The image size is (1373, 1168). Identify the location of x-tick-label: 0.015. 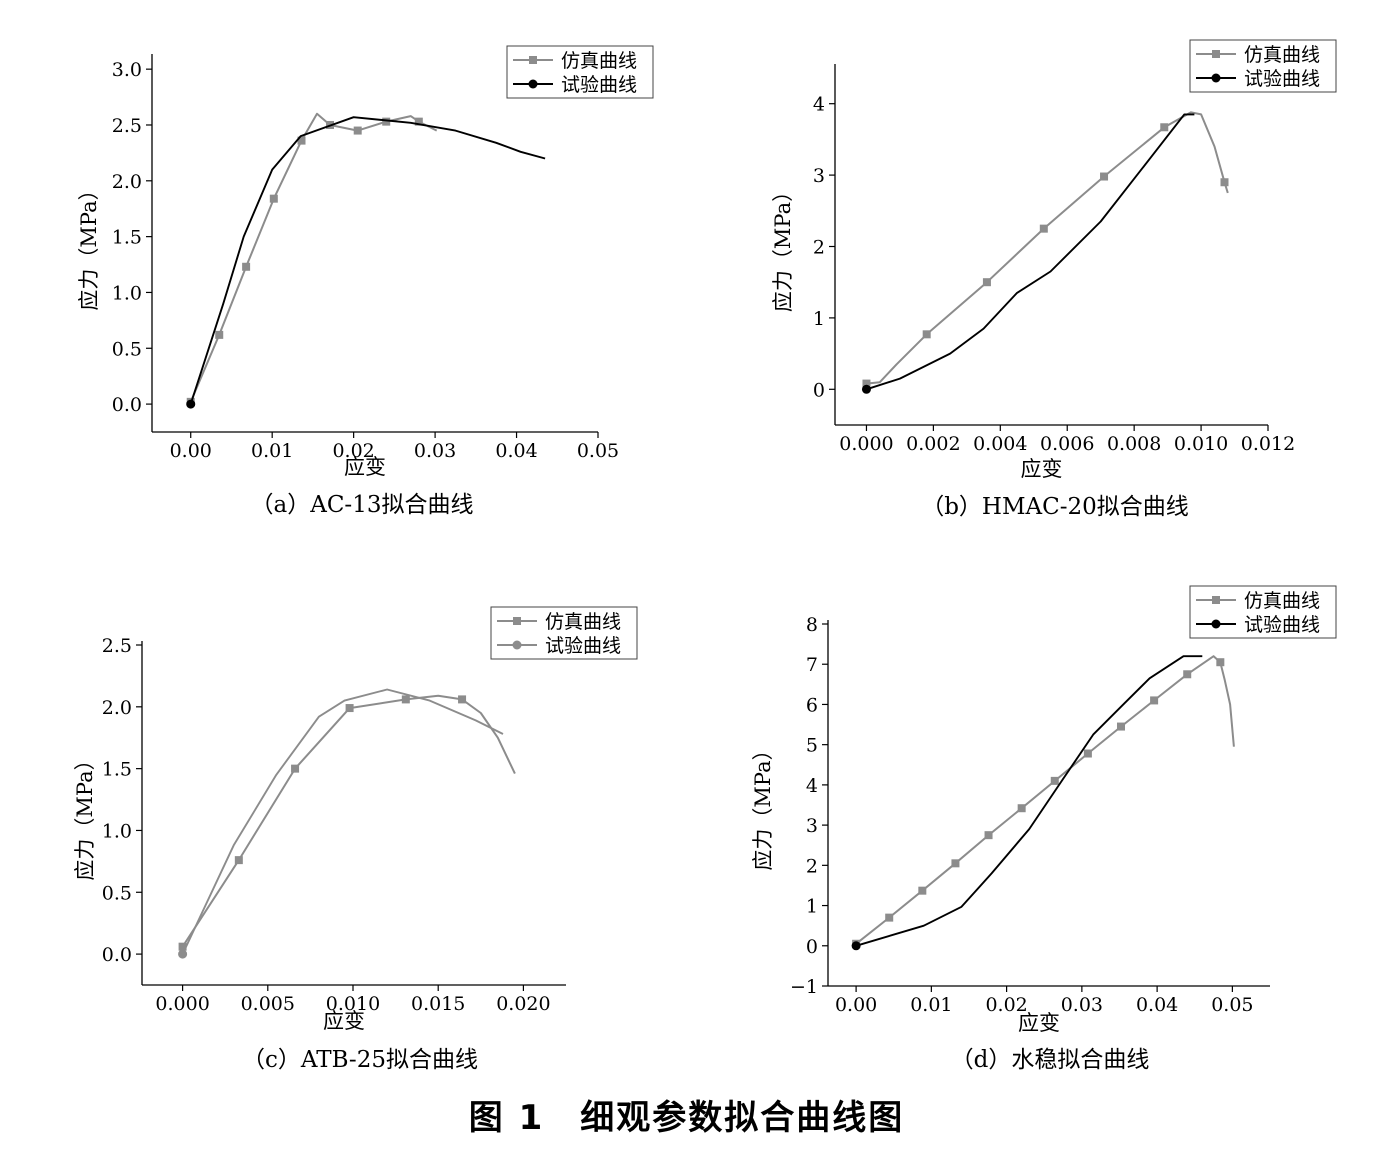
(438, 1004).